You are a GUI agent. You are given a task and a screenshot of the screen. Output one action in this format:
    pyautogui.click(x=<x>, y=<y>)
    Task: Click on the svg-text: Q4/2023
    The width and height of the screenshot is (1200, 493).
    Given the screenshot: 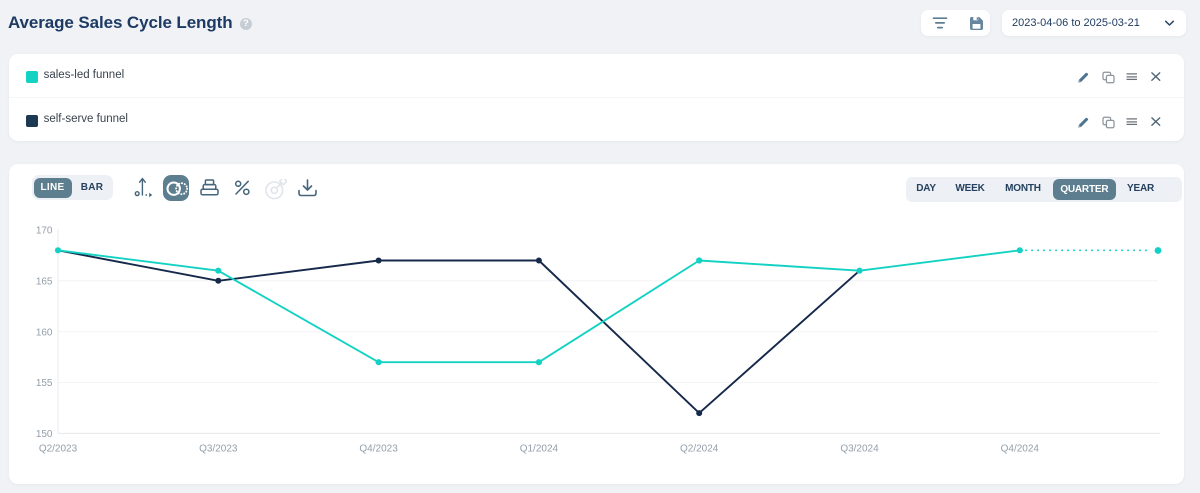 What is the action you would take?
    pyautogui.click(x=378, y=449)
    